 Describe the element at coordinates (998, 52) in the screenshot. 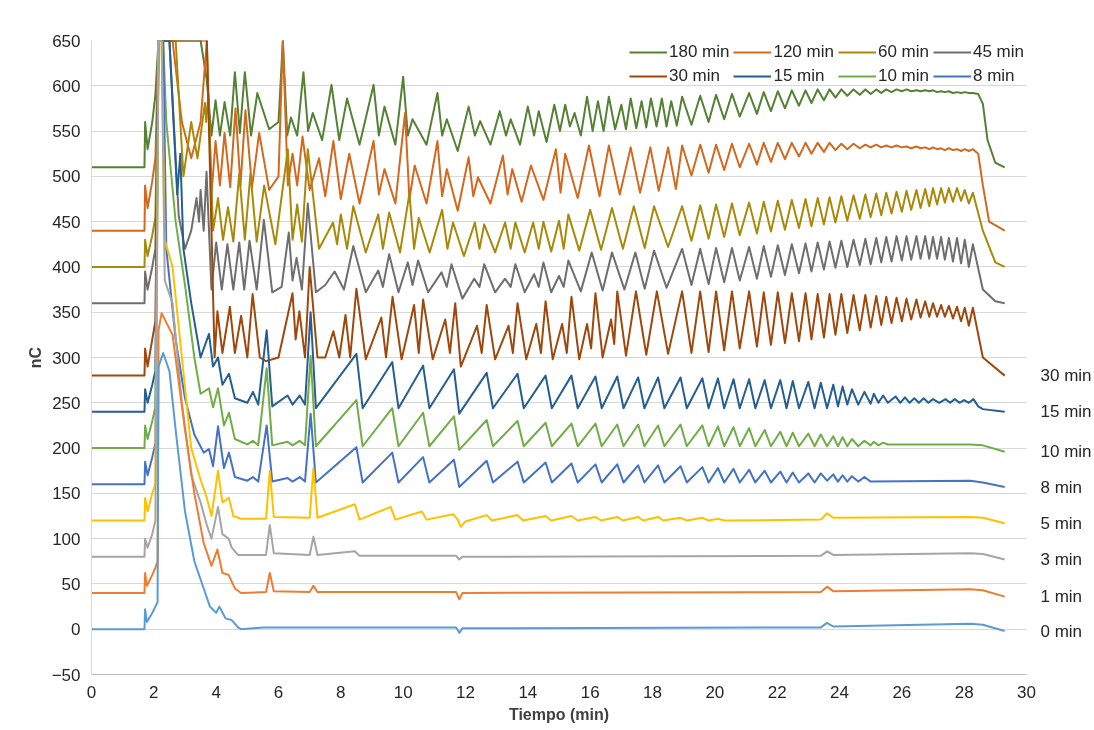

I see `legend-label: 45 min` at that location.